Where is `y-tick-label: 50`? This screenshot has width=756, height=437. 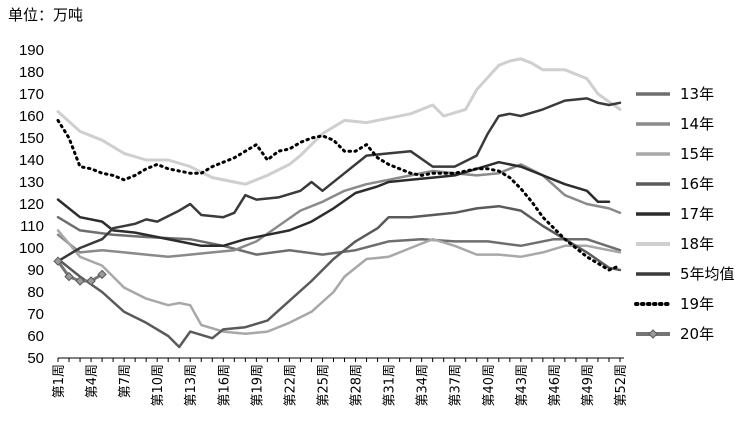
y-tick-label: 50 is located at coordinates (35, 358).